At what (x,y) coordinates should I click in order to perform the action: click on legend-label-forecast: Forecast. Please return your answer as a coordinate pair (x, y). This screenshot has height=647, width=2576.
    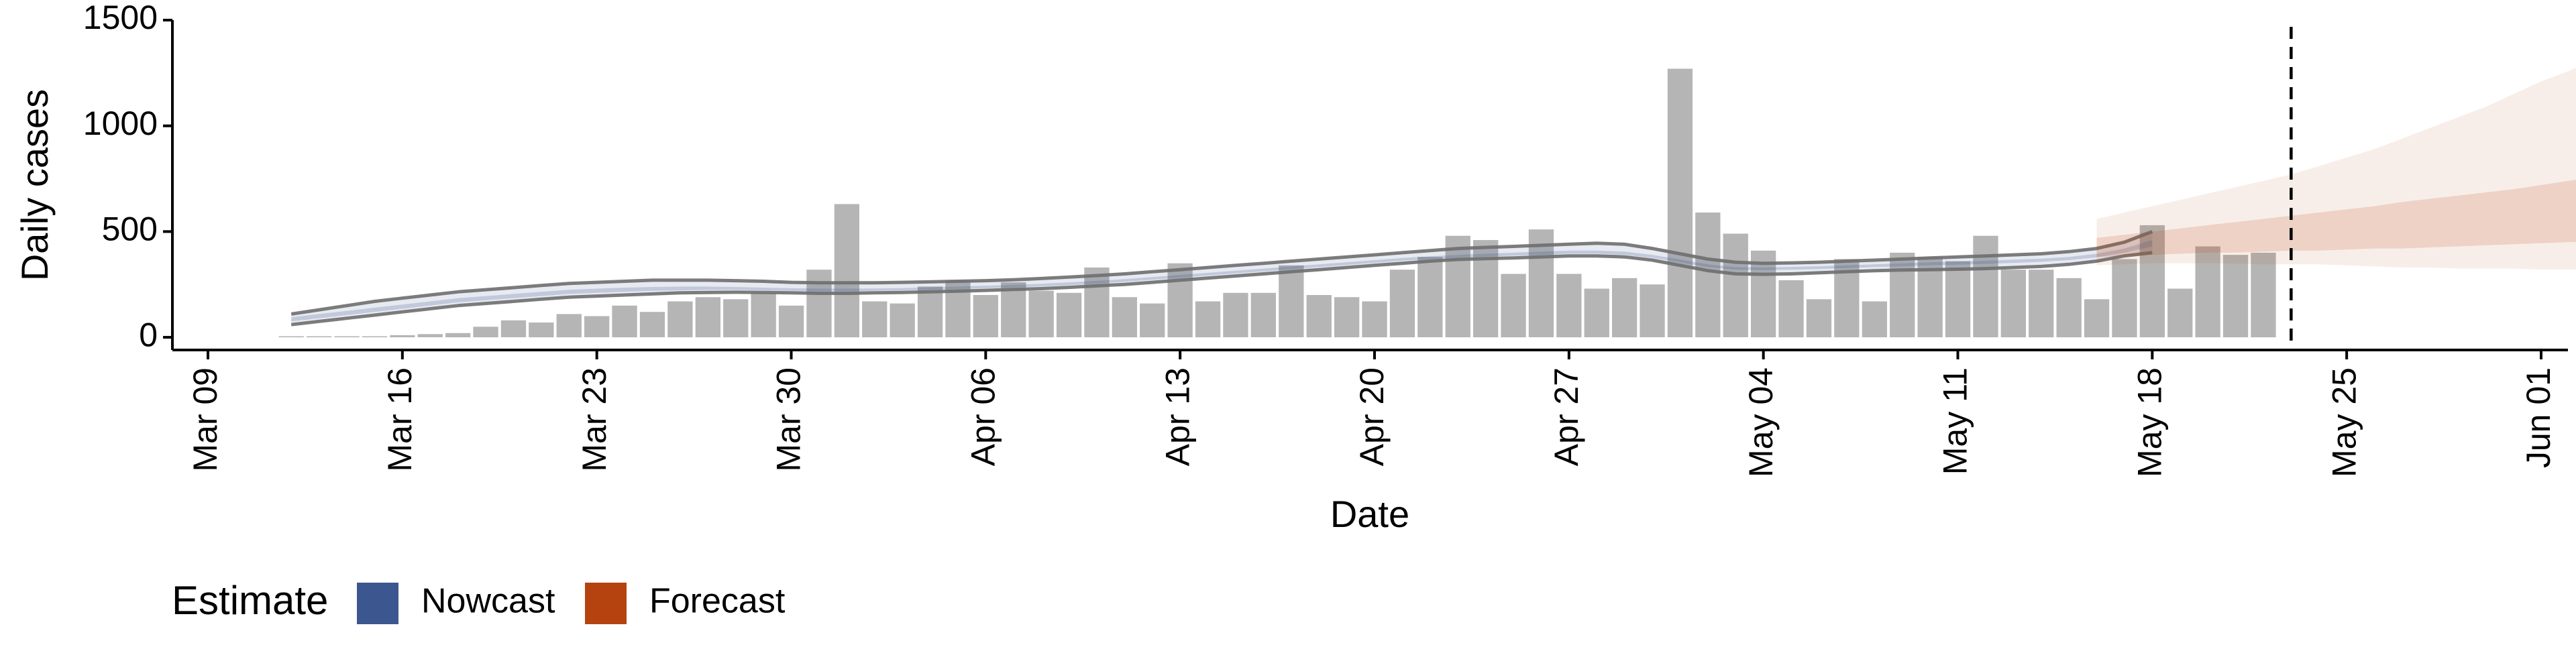
    Looking at the image, I should click on (717, 602).